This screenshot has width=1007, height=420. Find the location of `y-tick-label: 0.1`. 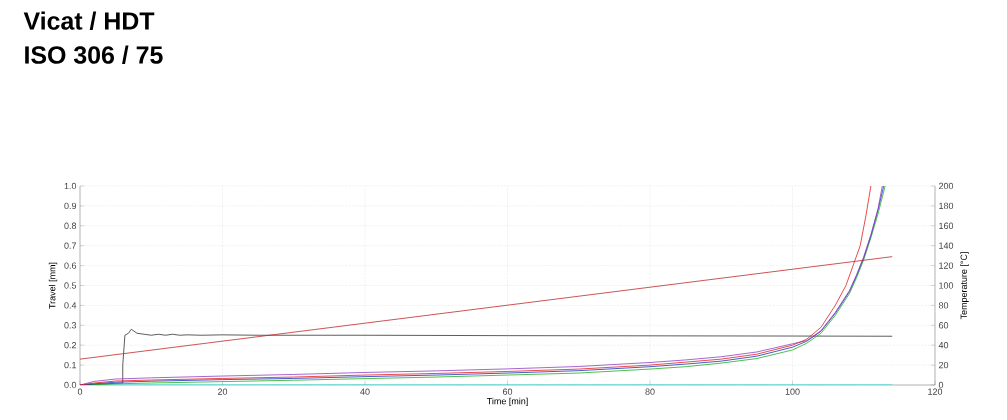

y-tick-label: 0.1 is located at coordinates (70, 365).